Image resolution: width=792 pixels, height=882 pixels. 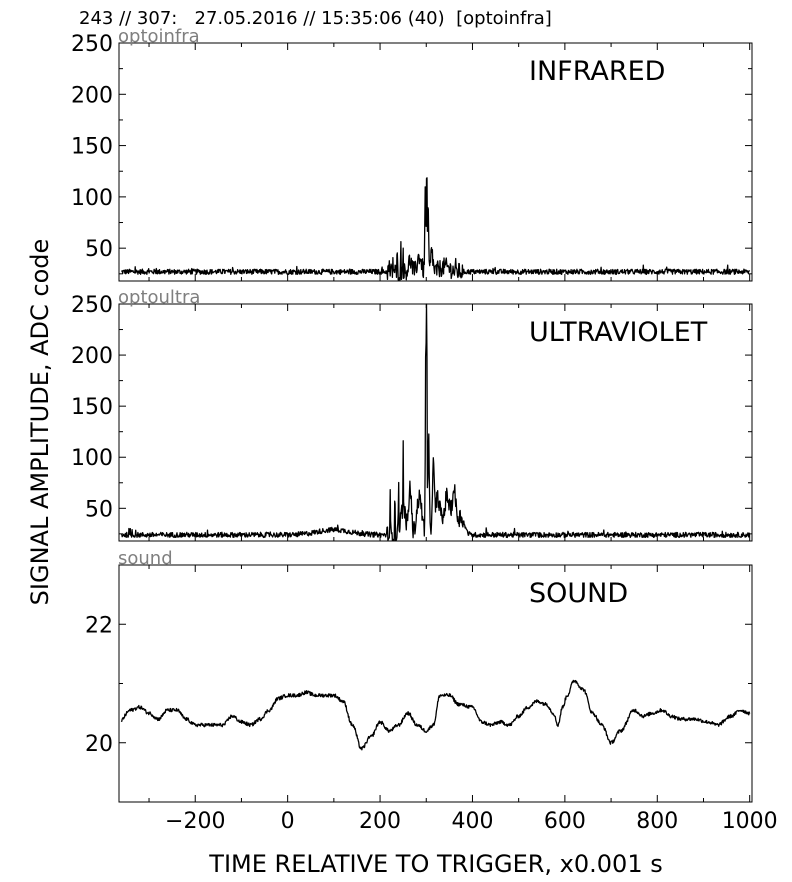 I want to click on y-tick-label: 22, so click(x=99, y=625).